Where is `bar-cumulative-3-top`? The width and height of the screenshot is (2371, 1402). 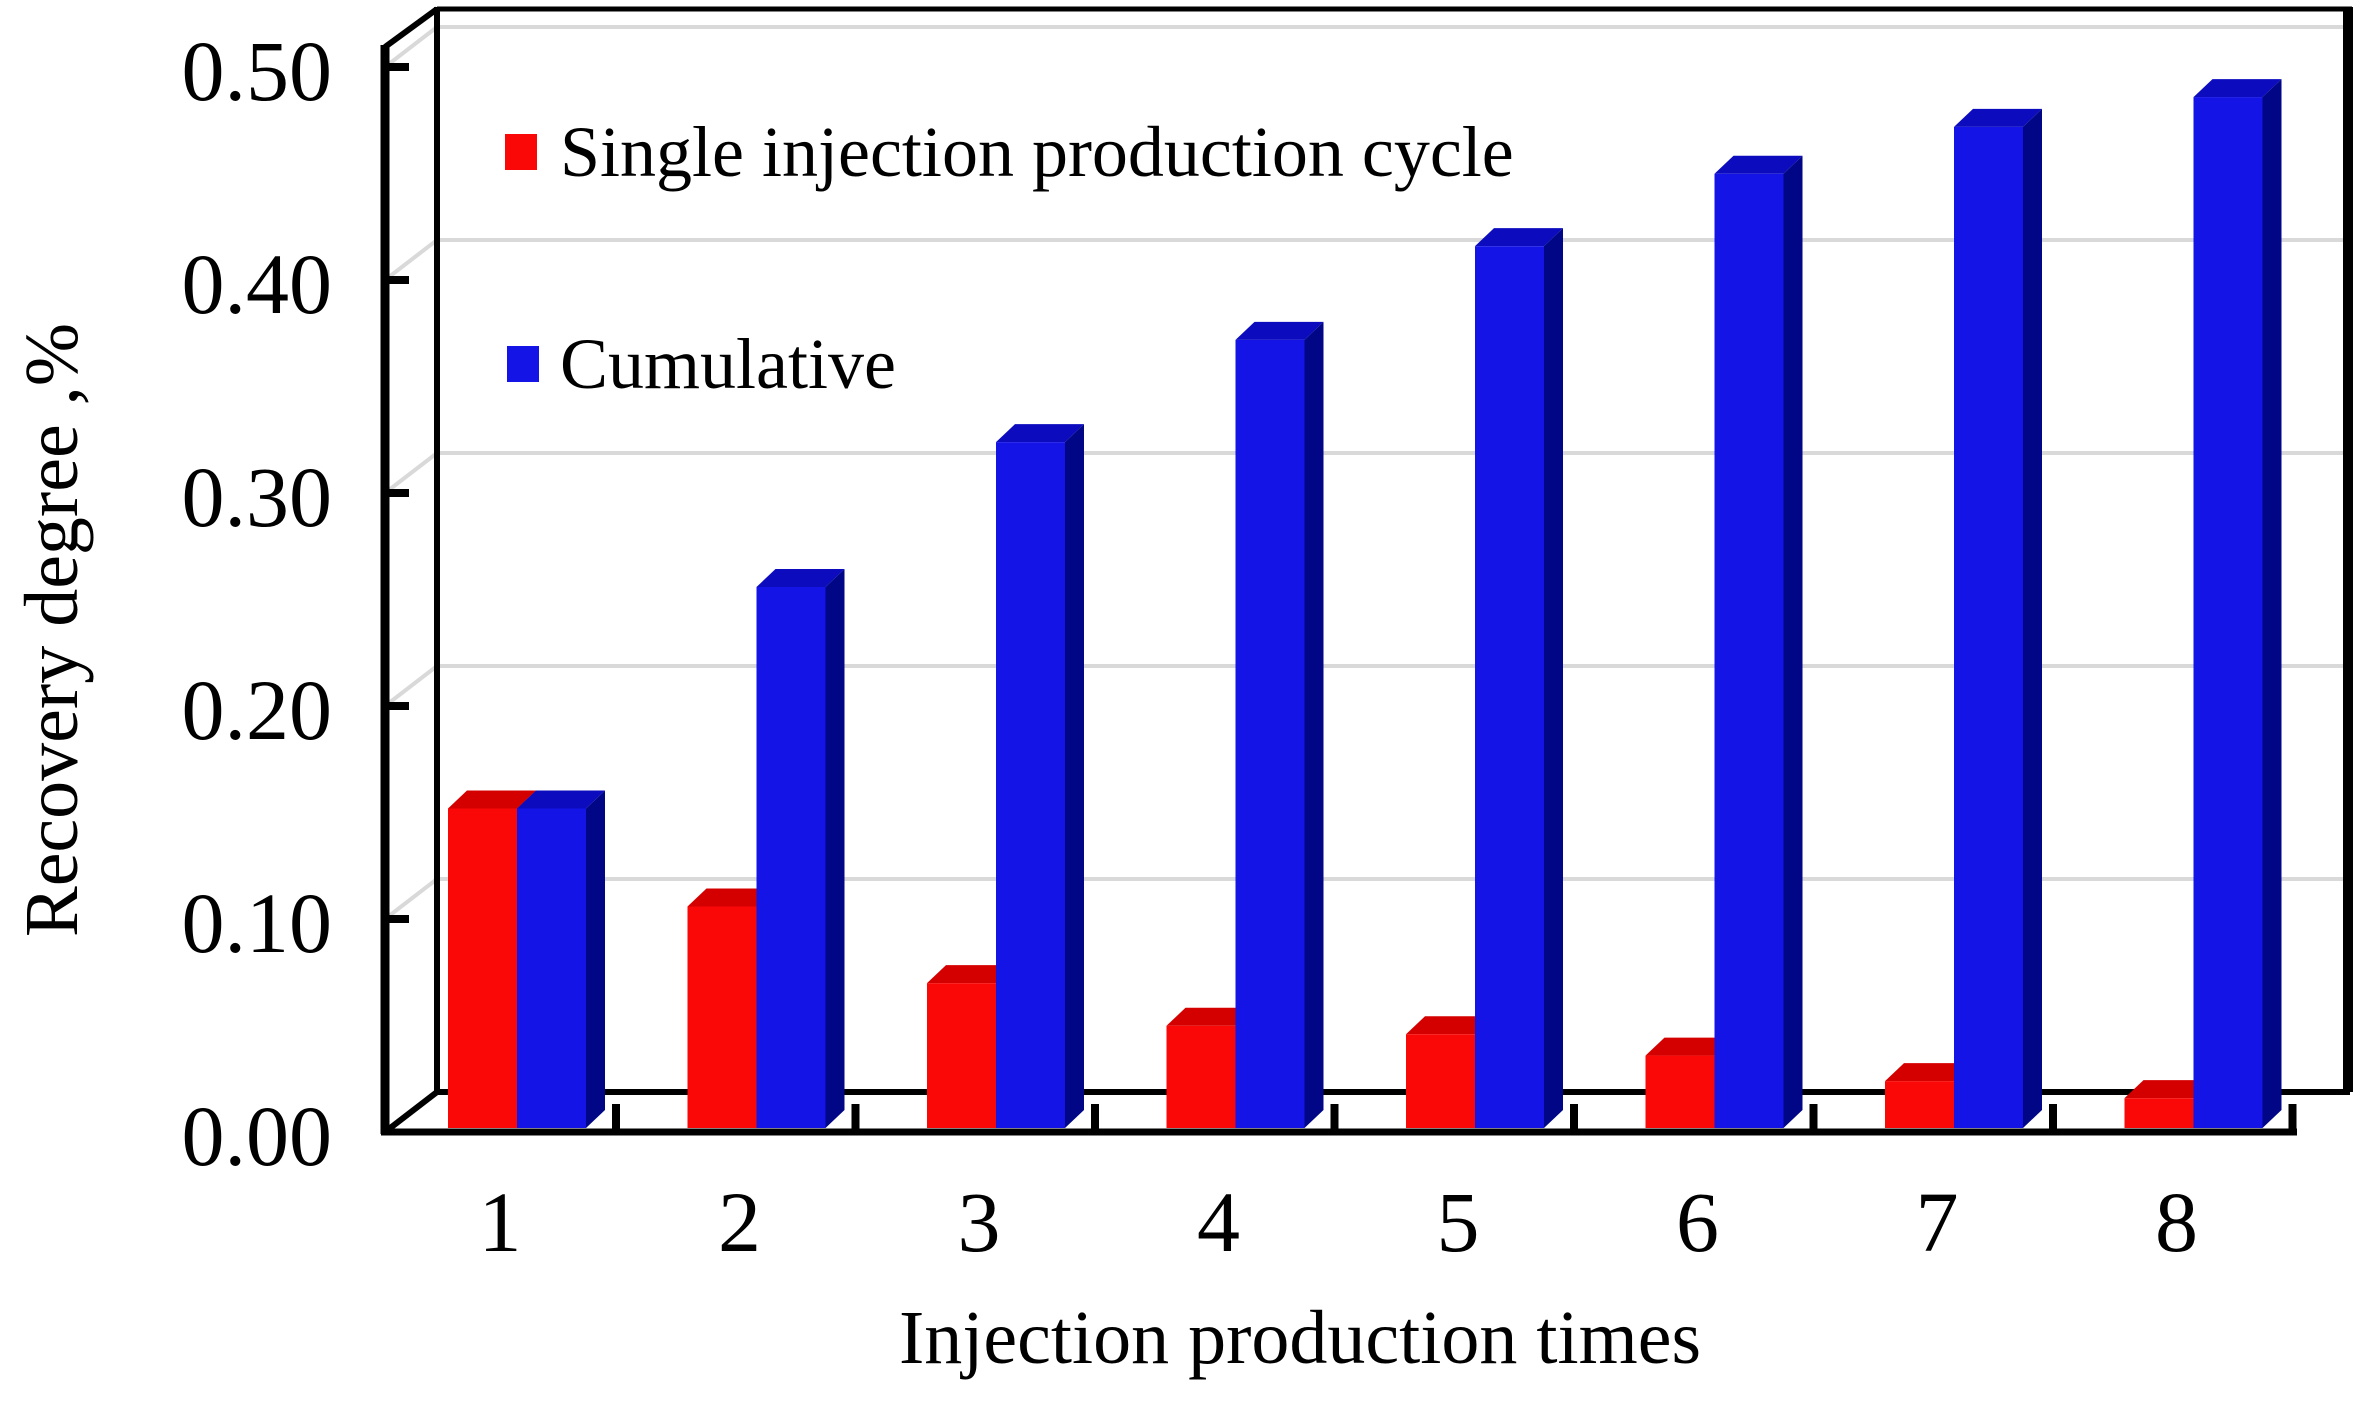
bar-cumulative-3-top is located at coordinates (1040, 433).